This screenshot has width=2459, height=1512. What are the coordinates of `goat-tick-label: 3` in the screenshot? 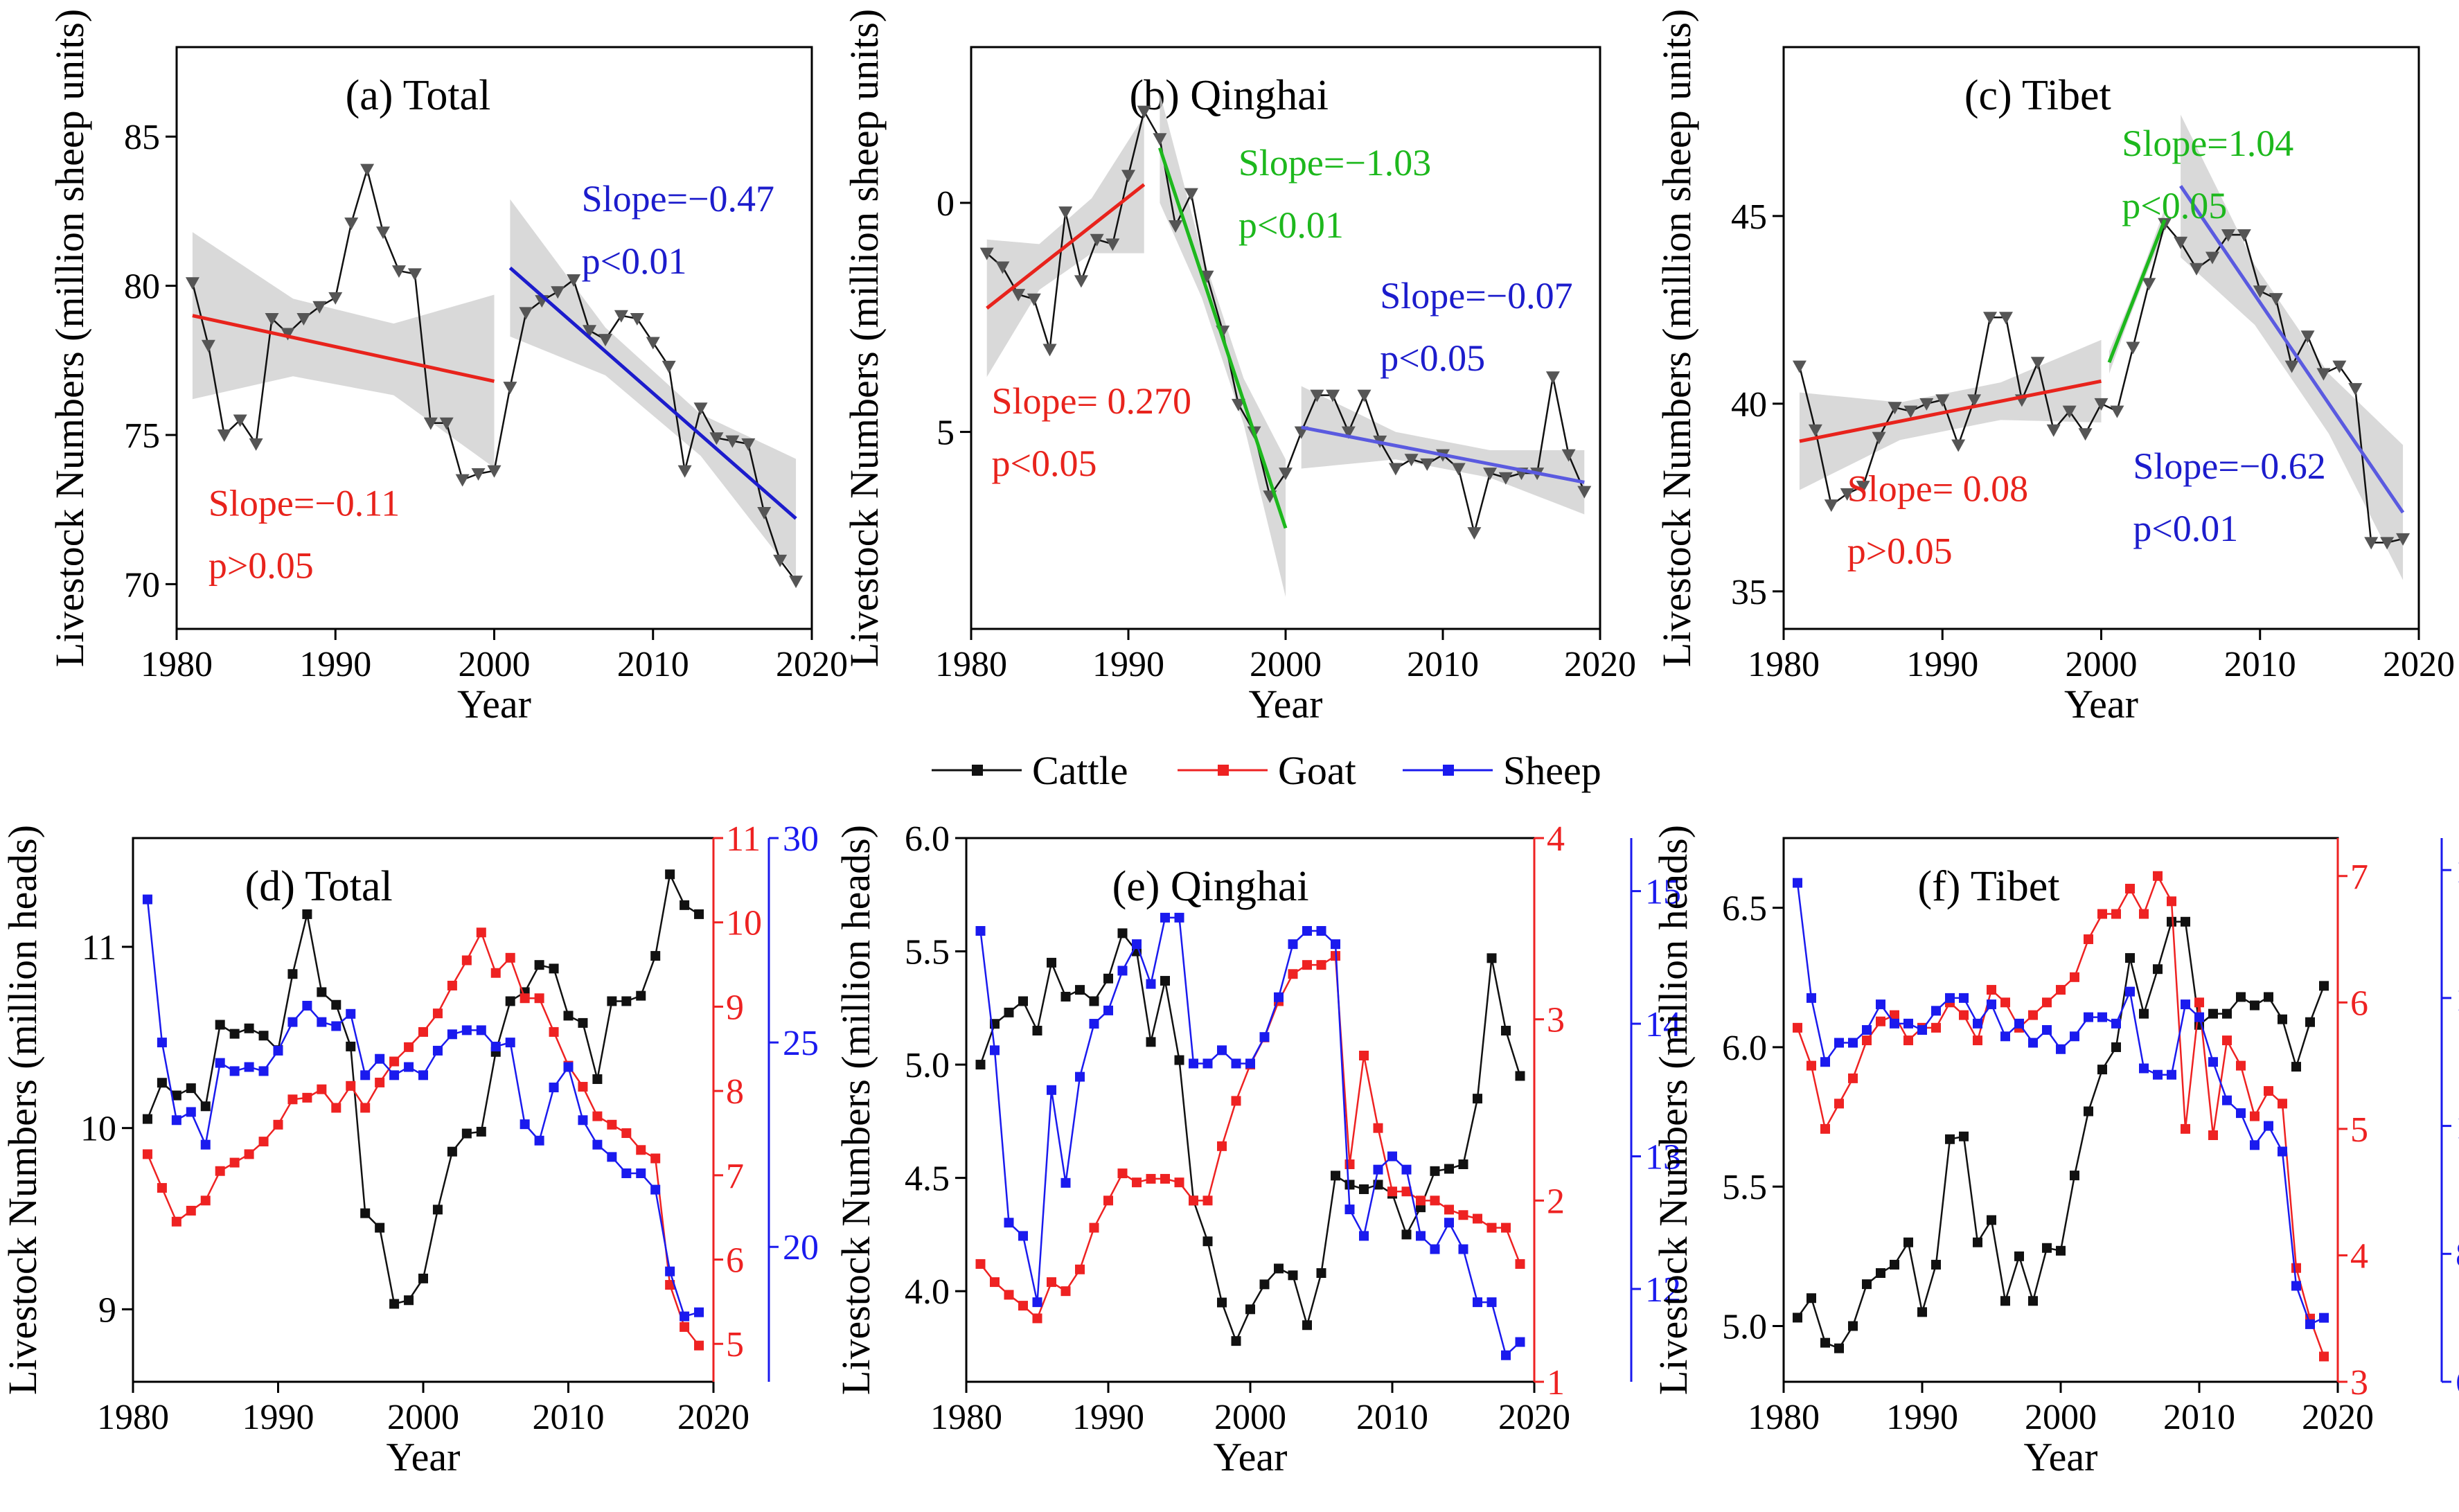 It's located at (2359, 1383).